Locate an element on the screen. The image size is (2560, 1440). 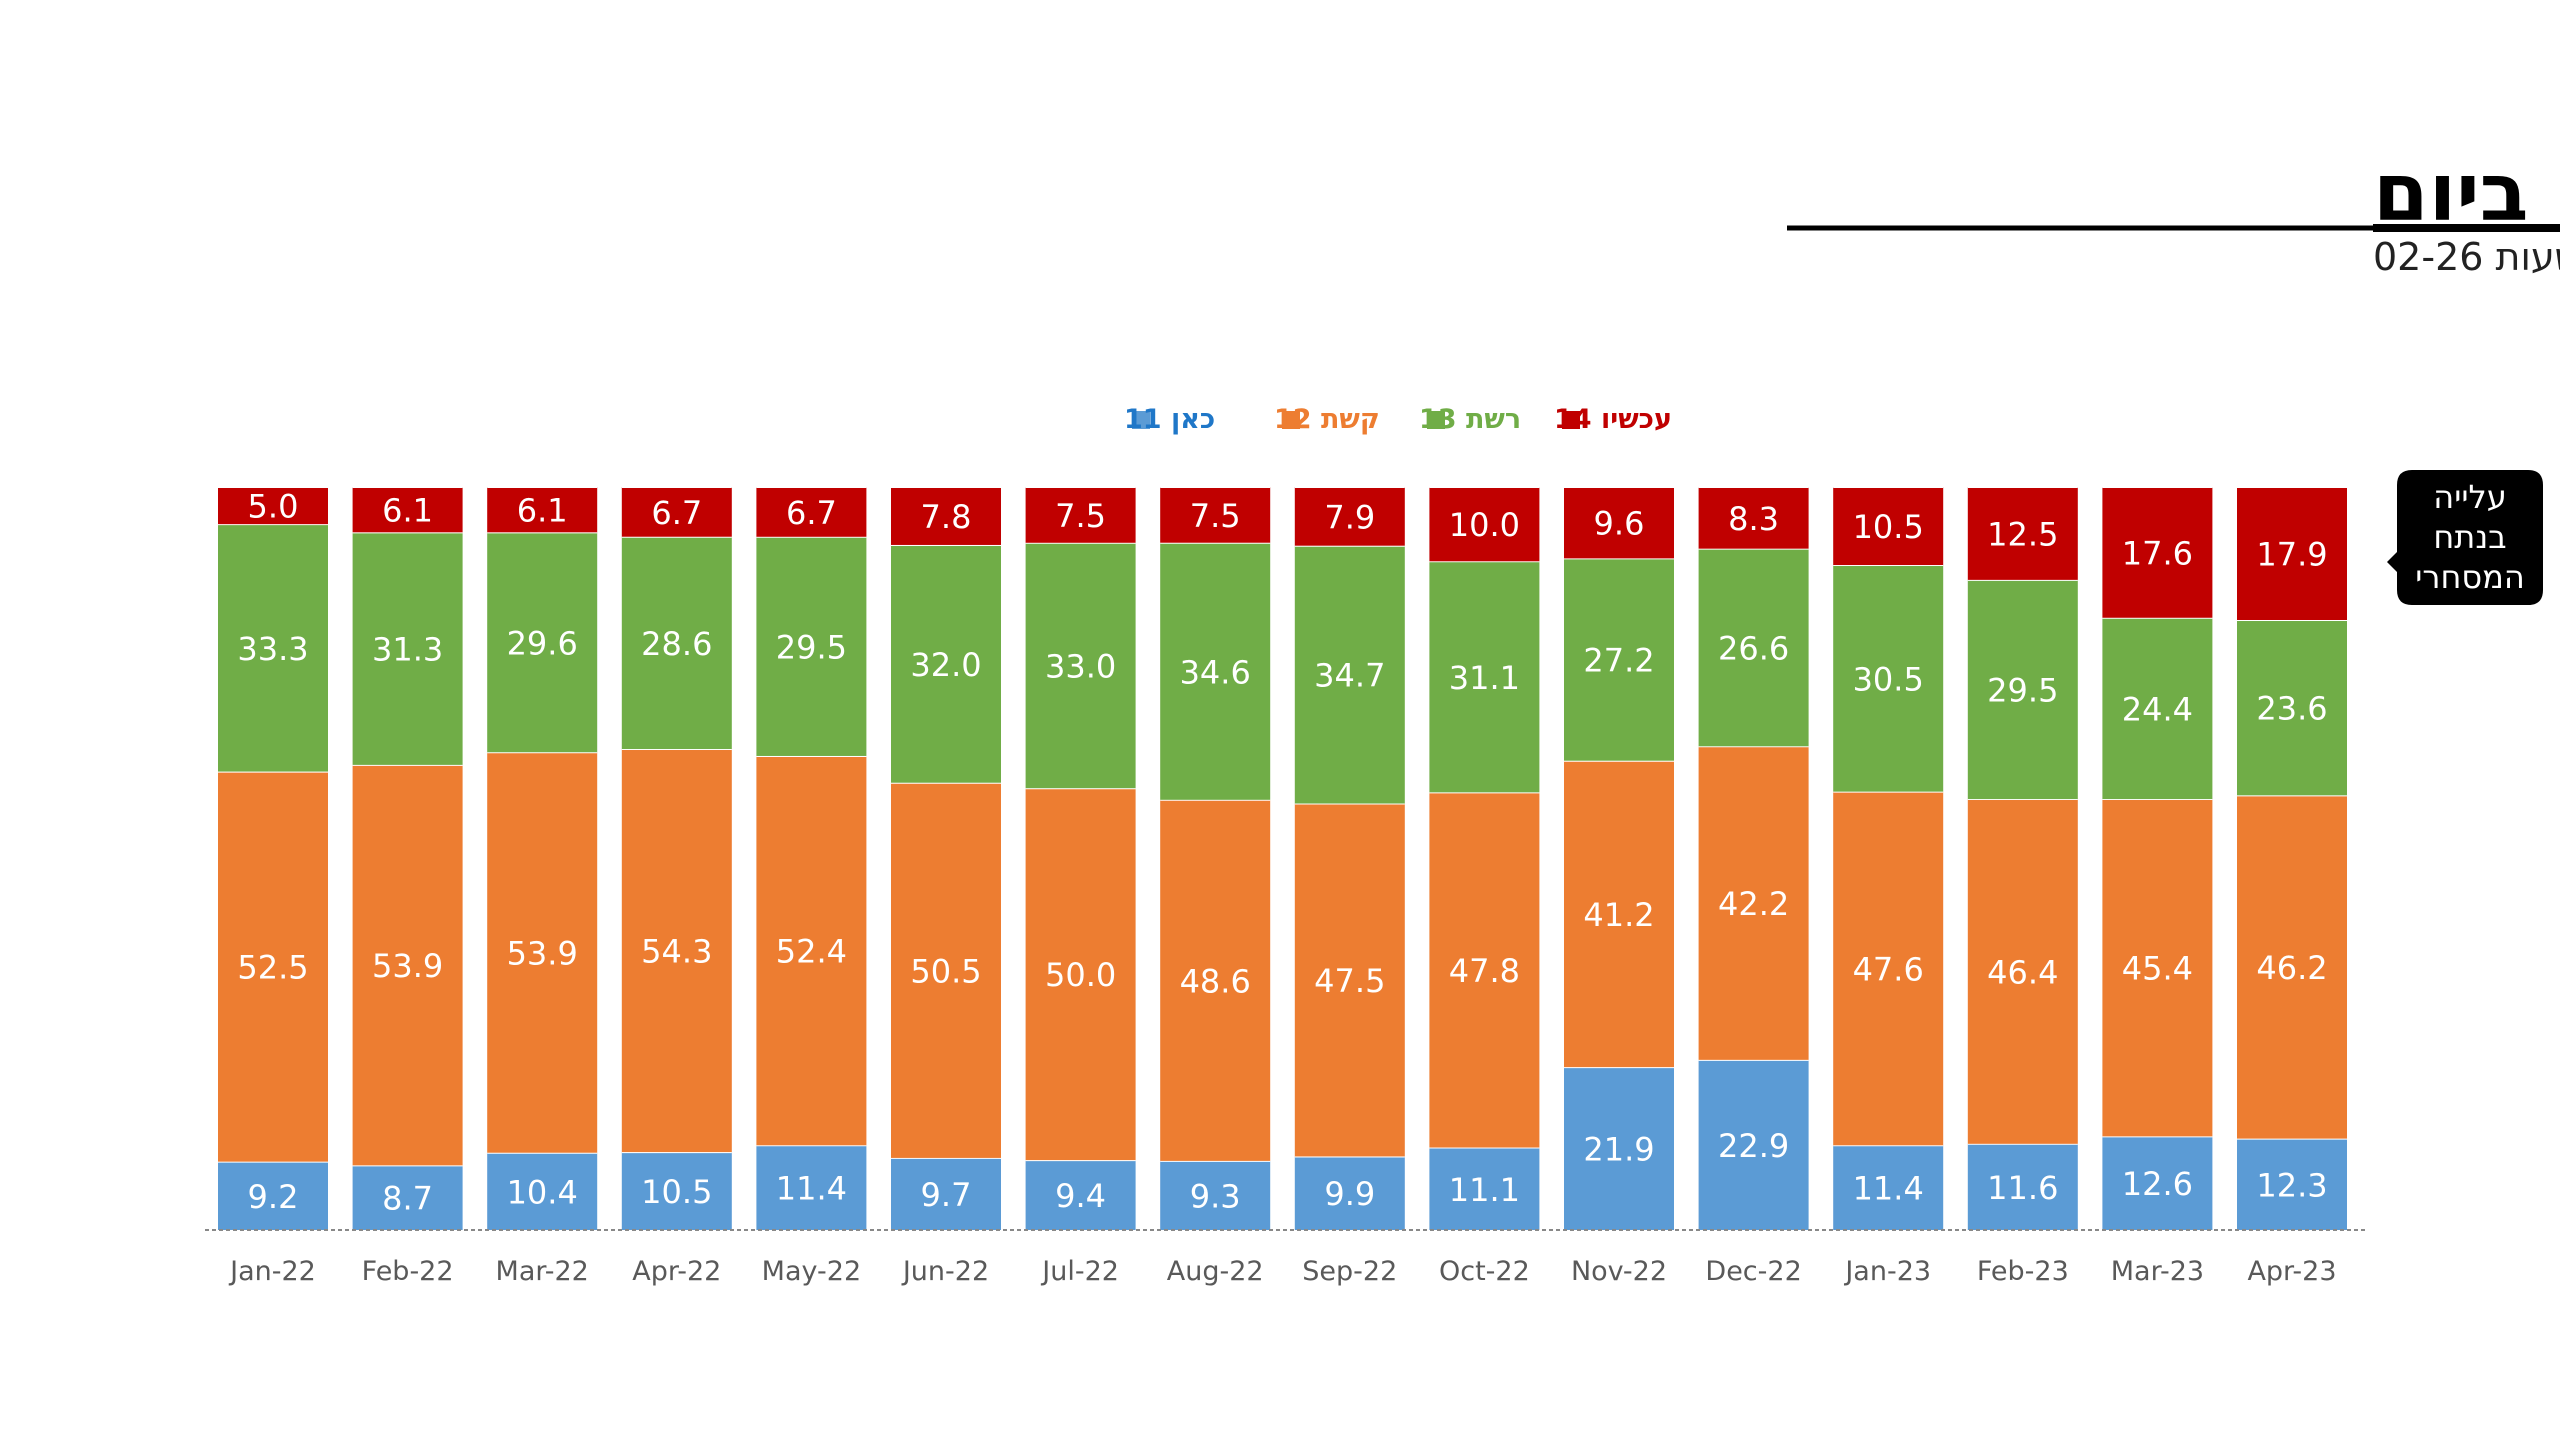
data-label: 42.2 is located at coordinates (1753, 904).